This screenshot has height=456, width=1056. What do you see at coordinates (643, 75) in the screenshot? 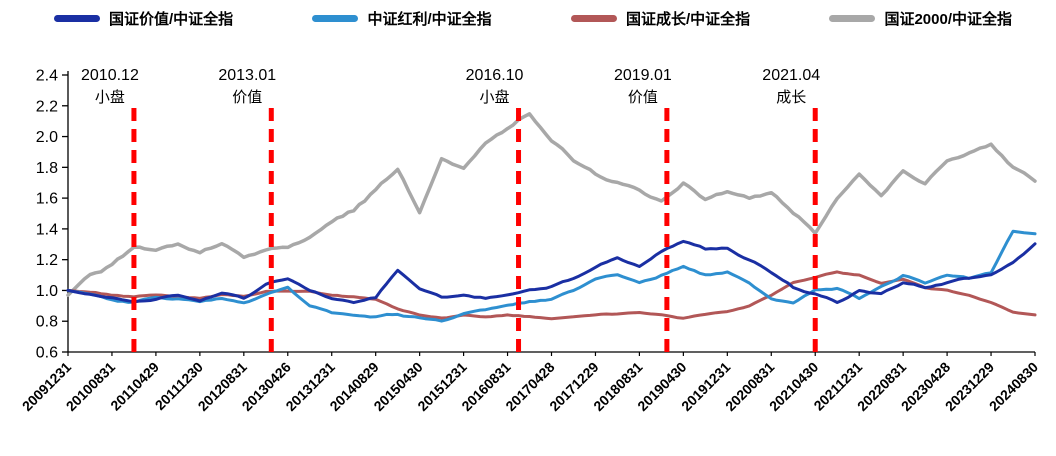
I see `event-date-label: 2019.01` at bounding box center [643, 75].